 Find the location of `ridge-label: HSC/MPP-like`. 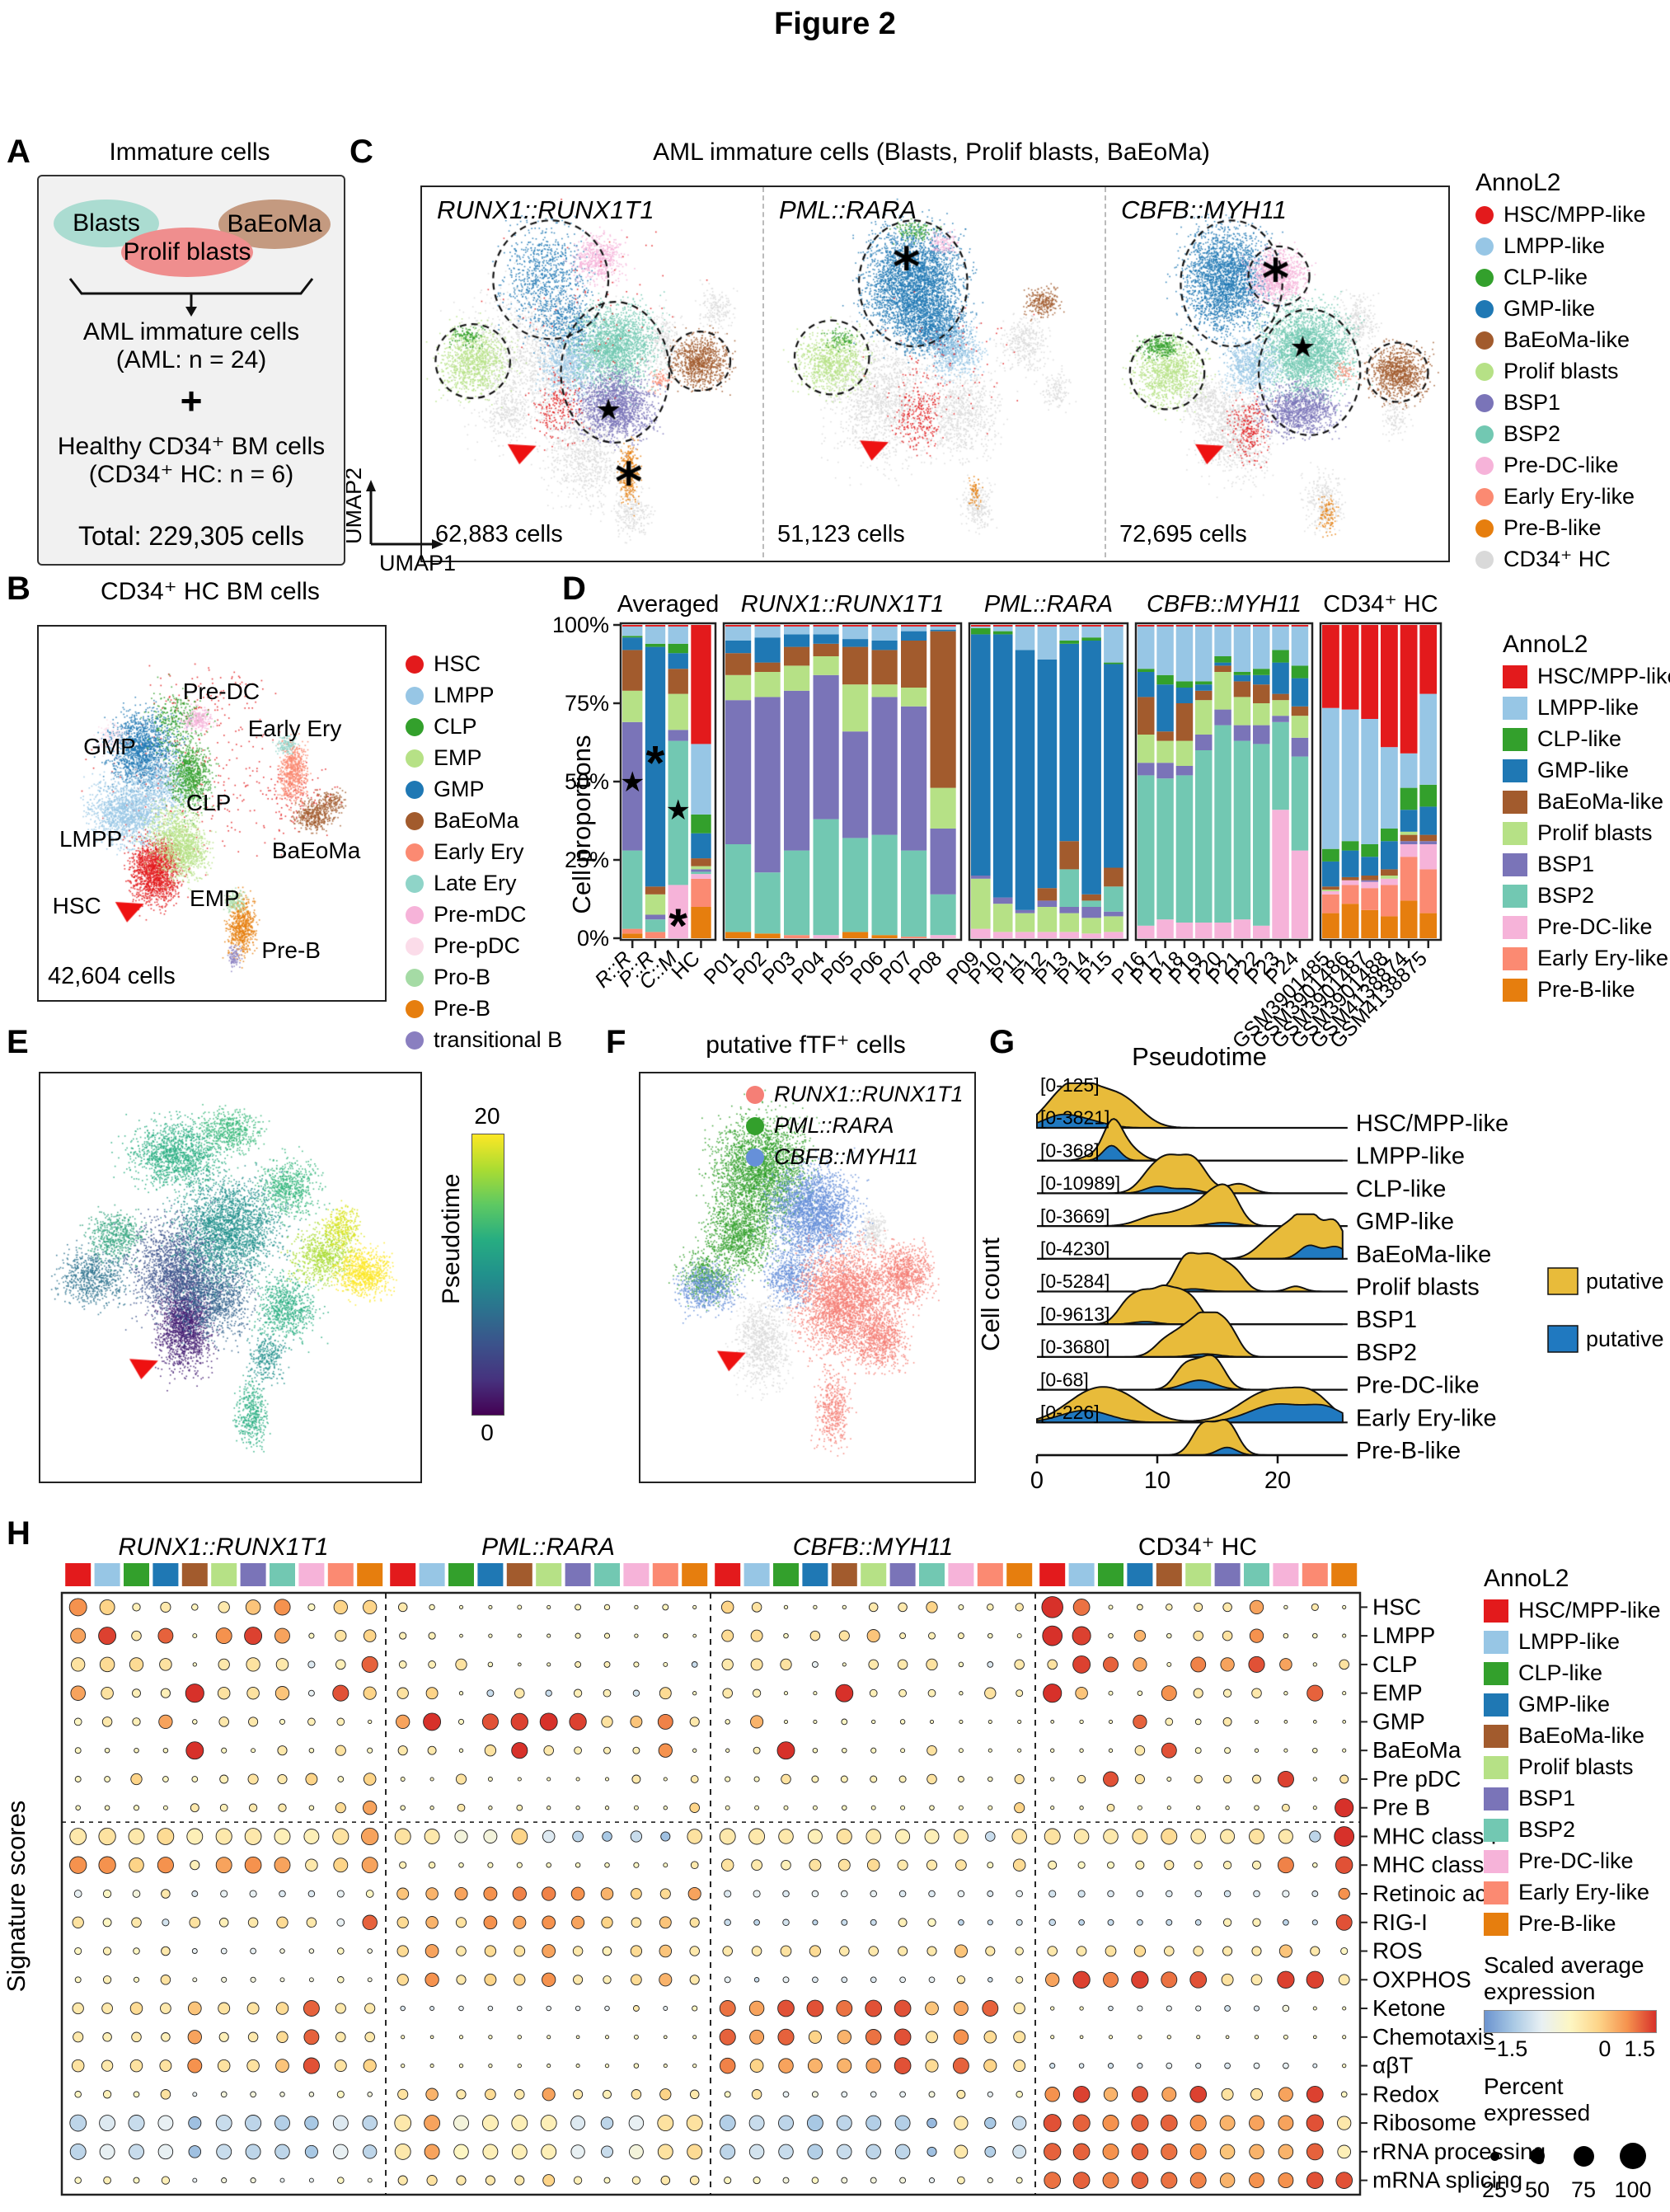

ridge-label: HSC/MPP-like is located at coordinates (1432, 1124).